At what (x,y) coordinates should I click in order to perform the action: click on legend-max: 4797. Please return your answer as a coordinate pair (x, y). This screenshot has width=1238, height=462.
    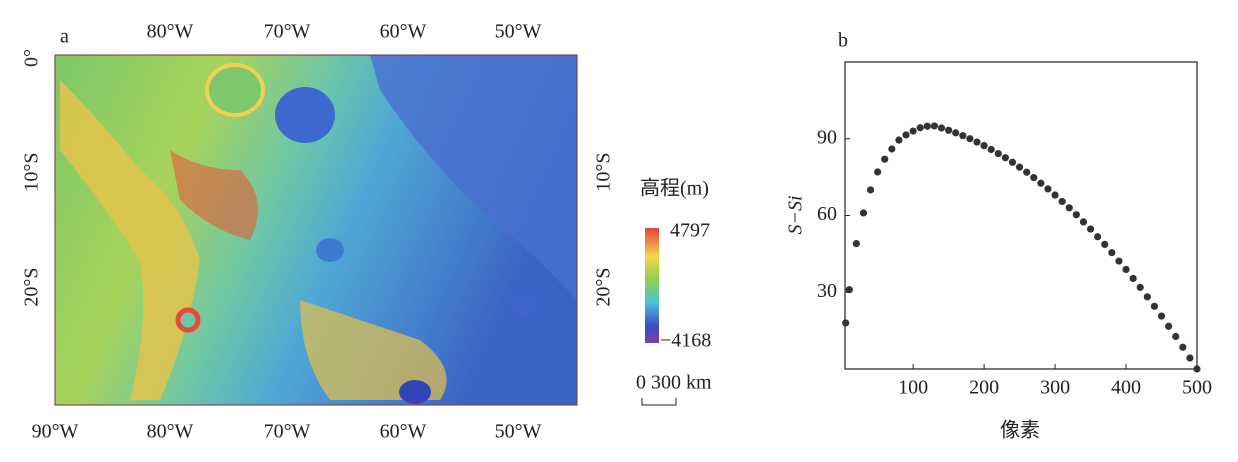
    Looking at the image, I should click on (690, 231).